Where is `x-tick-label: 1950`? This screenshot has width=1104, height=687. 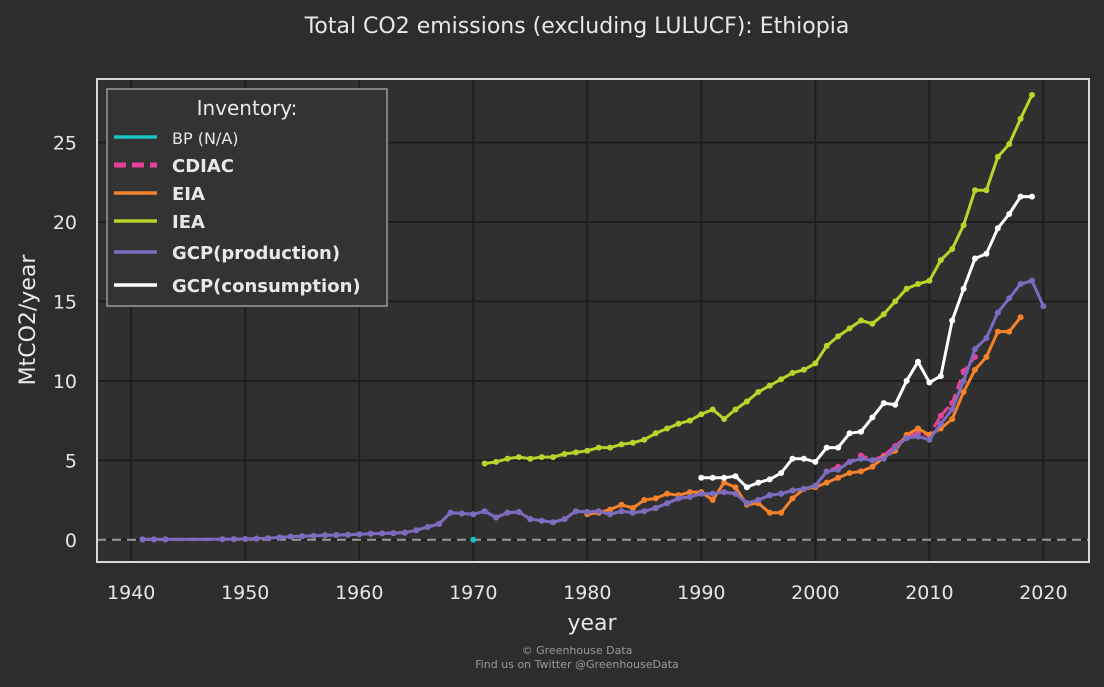 x-tick-label: 1950 is located at coordinates (245, 593).